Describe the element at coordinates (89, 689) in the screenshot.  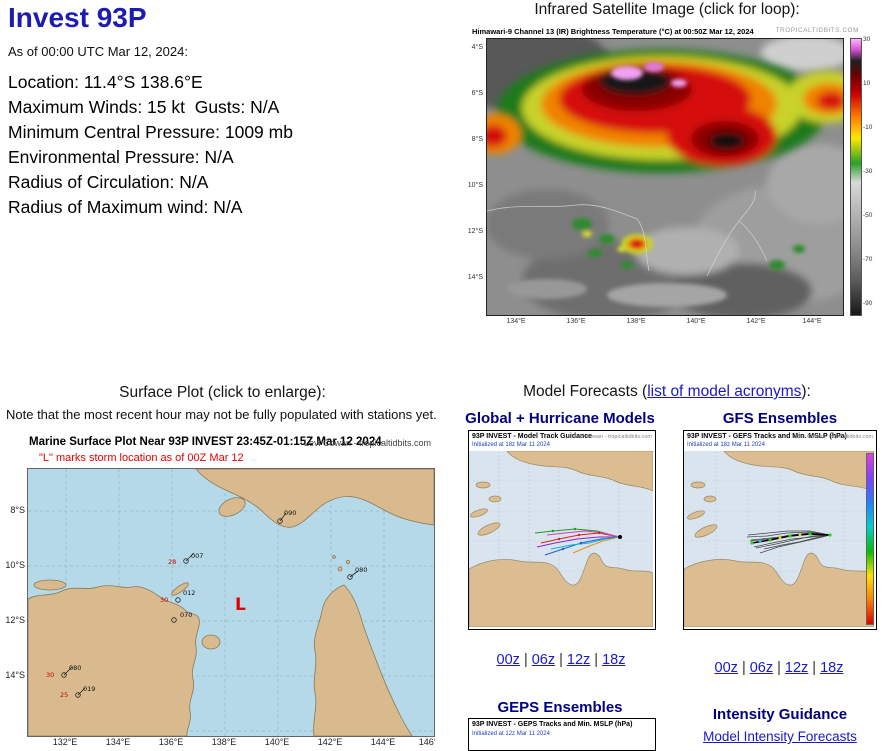
I see `station-value: 019` at that location.